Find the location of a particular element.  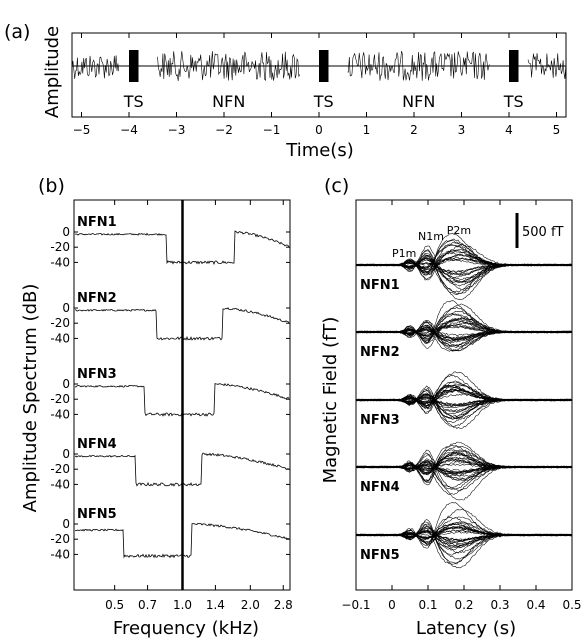

x-tick-label: −0.1 is located at coordinates (355, 605).